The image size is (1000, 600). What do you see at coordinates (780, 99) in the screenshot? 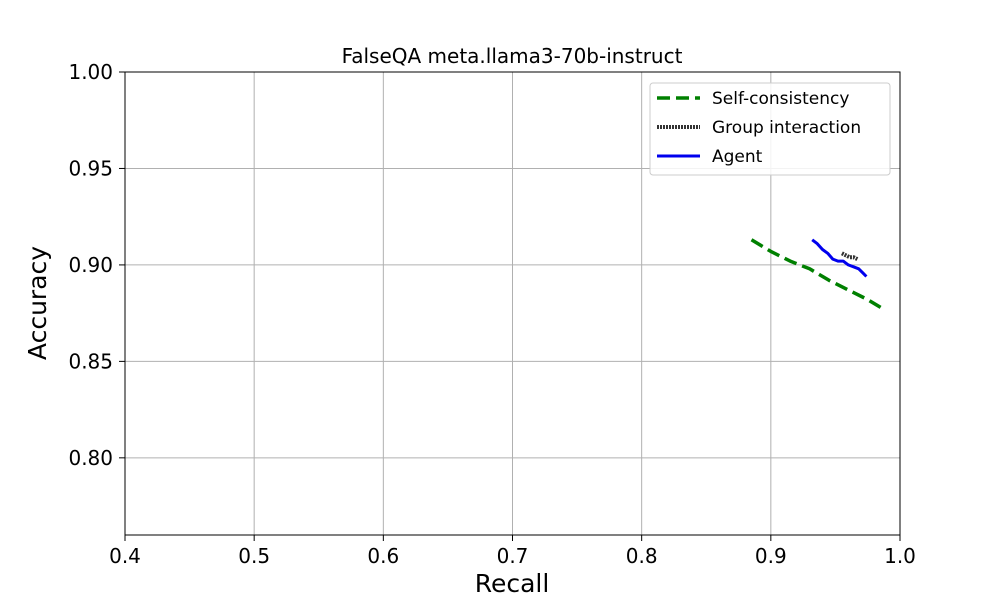
I see `legend-label-self-consistency: Self-consistency` at bounding box center [780, 99].